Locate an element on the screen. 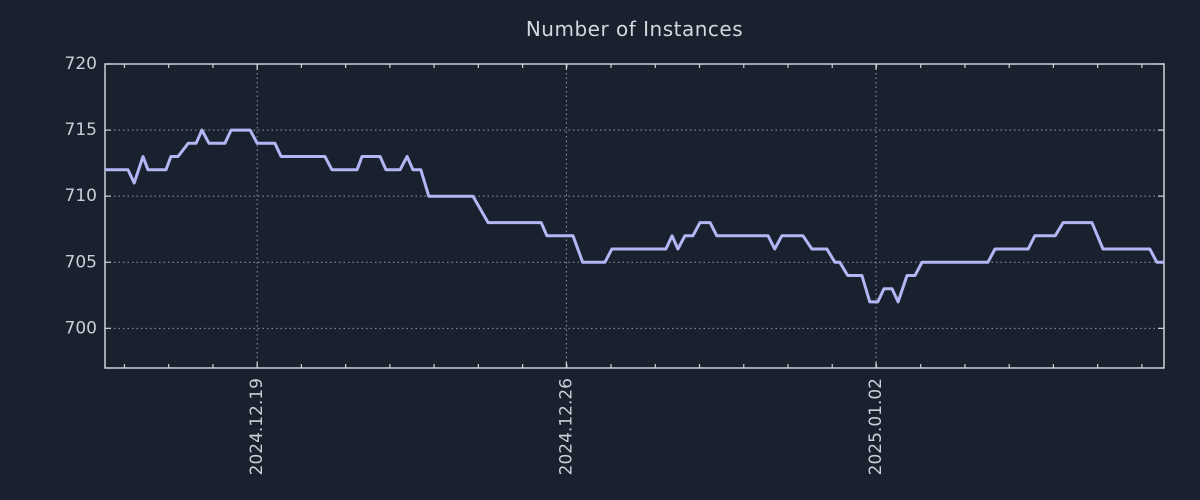 The width and height of the screenshot is (1200, 500). y-tick-label: 715 is located at coordinates (81, 130).